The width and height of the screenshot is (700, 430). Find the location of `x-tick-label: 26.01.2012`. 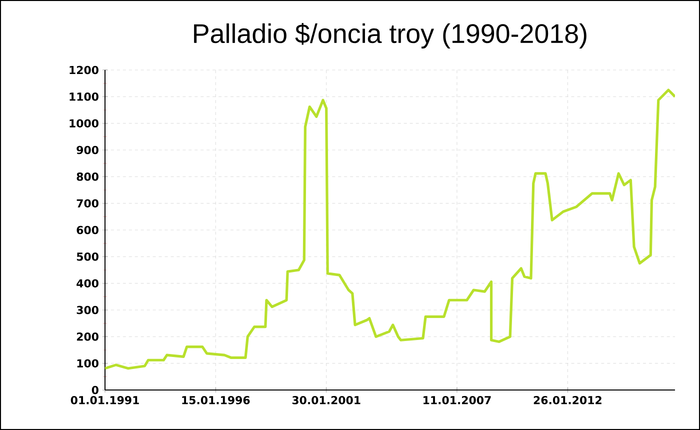

x-tick-label: 26.01.2012 is located at coordinates (568, 400).